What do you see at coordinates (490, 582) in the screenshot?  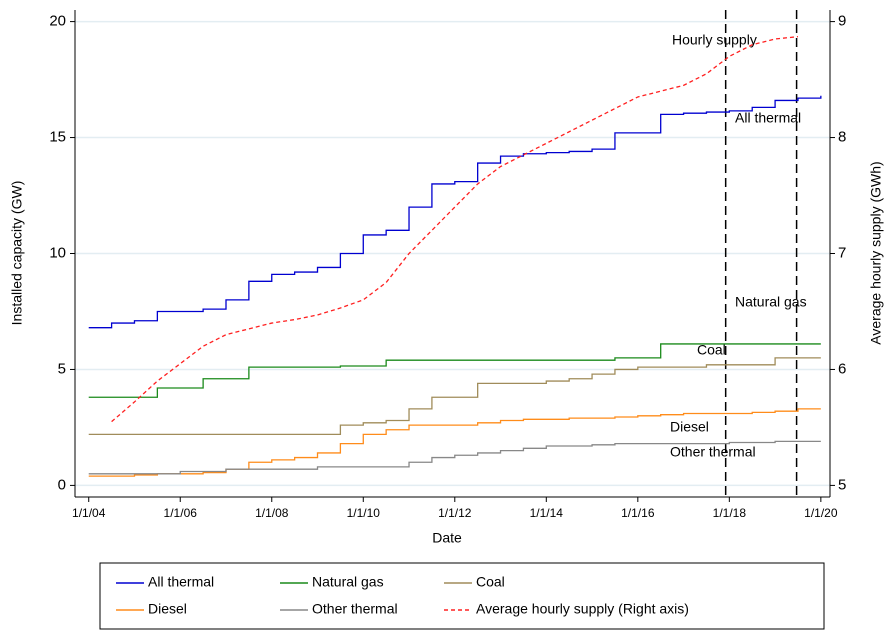 I see `legend-label: Coal` at bounding box center [490, 582].